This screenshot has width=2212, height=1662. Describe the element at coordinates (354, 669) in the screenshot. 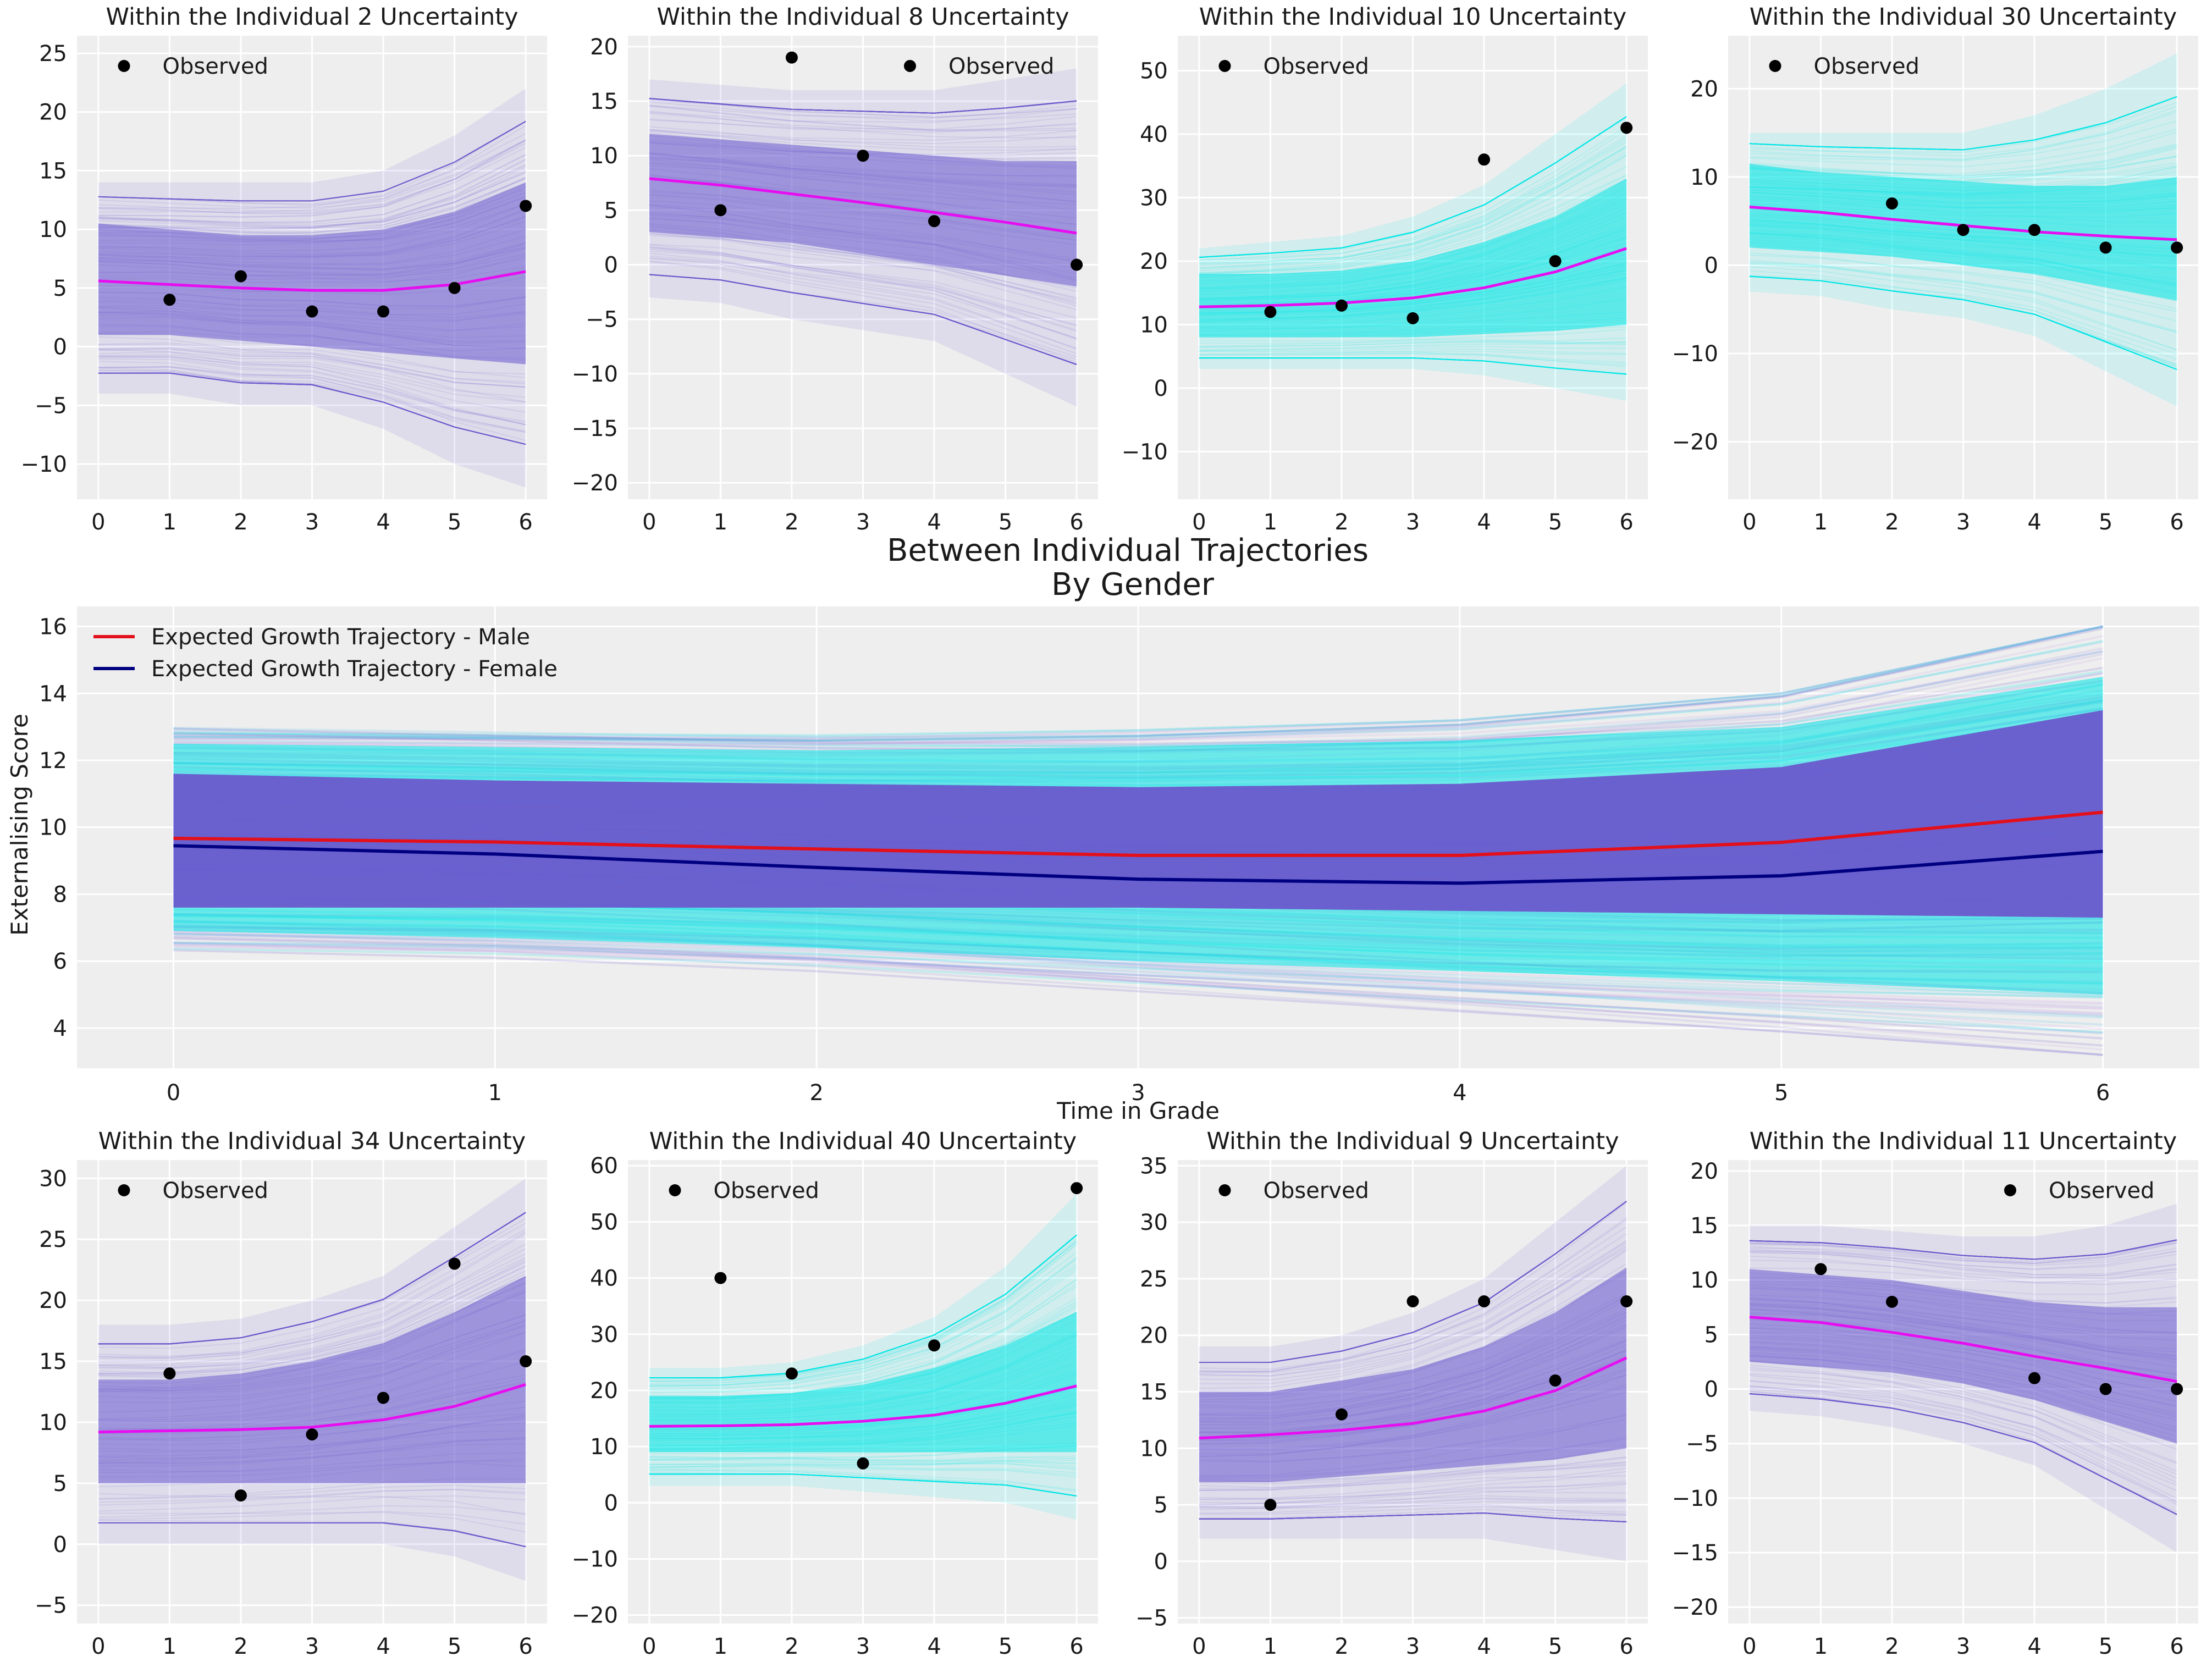

I see `legend-label: Expected Growth Trajectory - Female` at that location.